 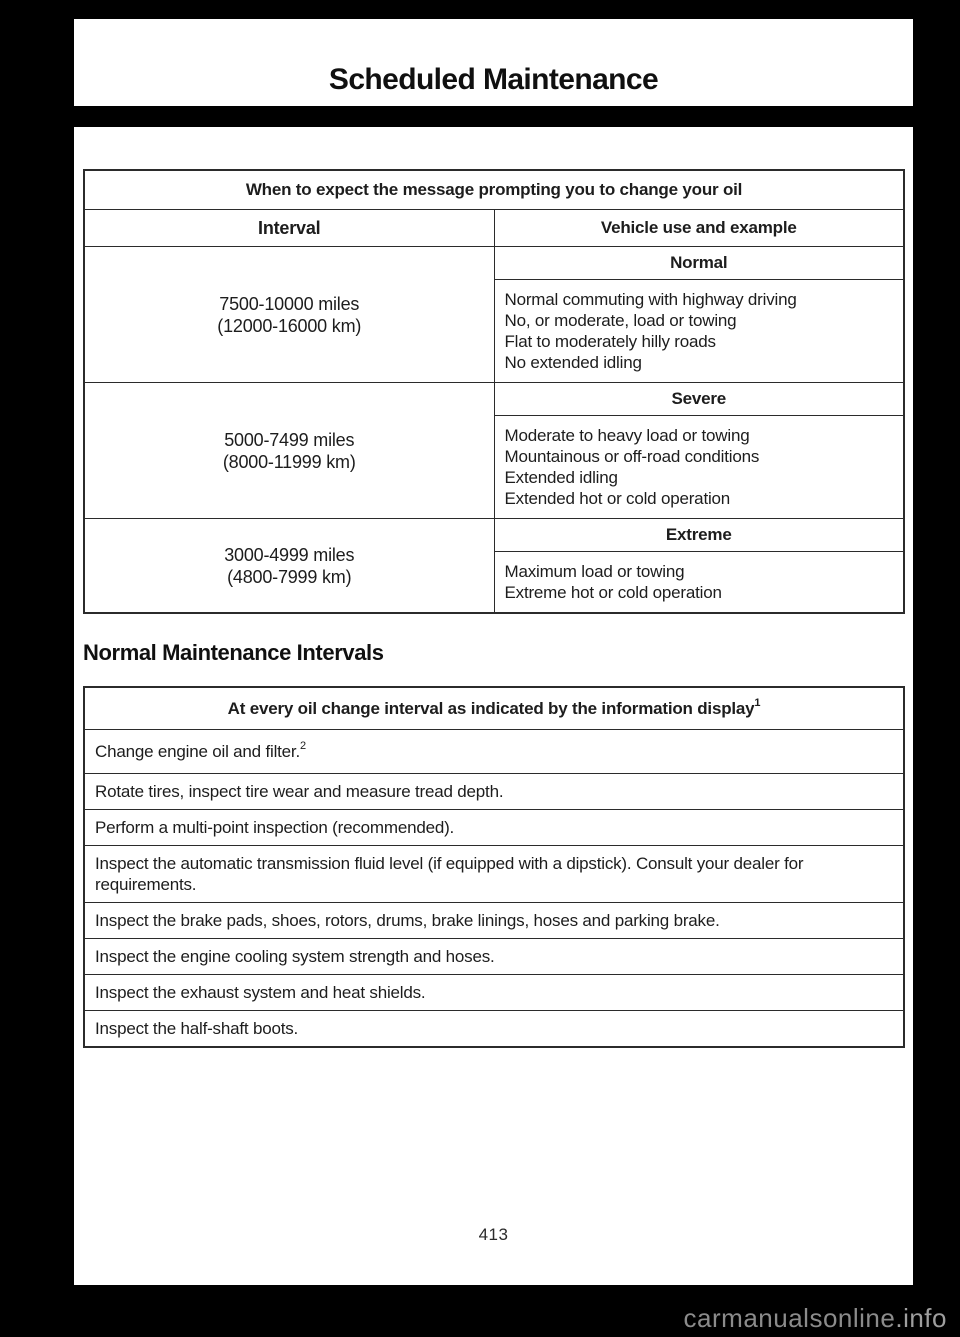 I want to click on maintenance-item-text: Change engine oil and filter., so click(x=197, y=751).